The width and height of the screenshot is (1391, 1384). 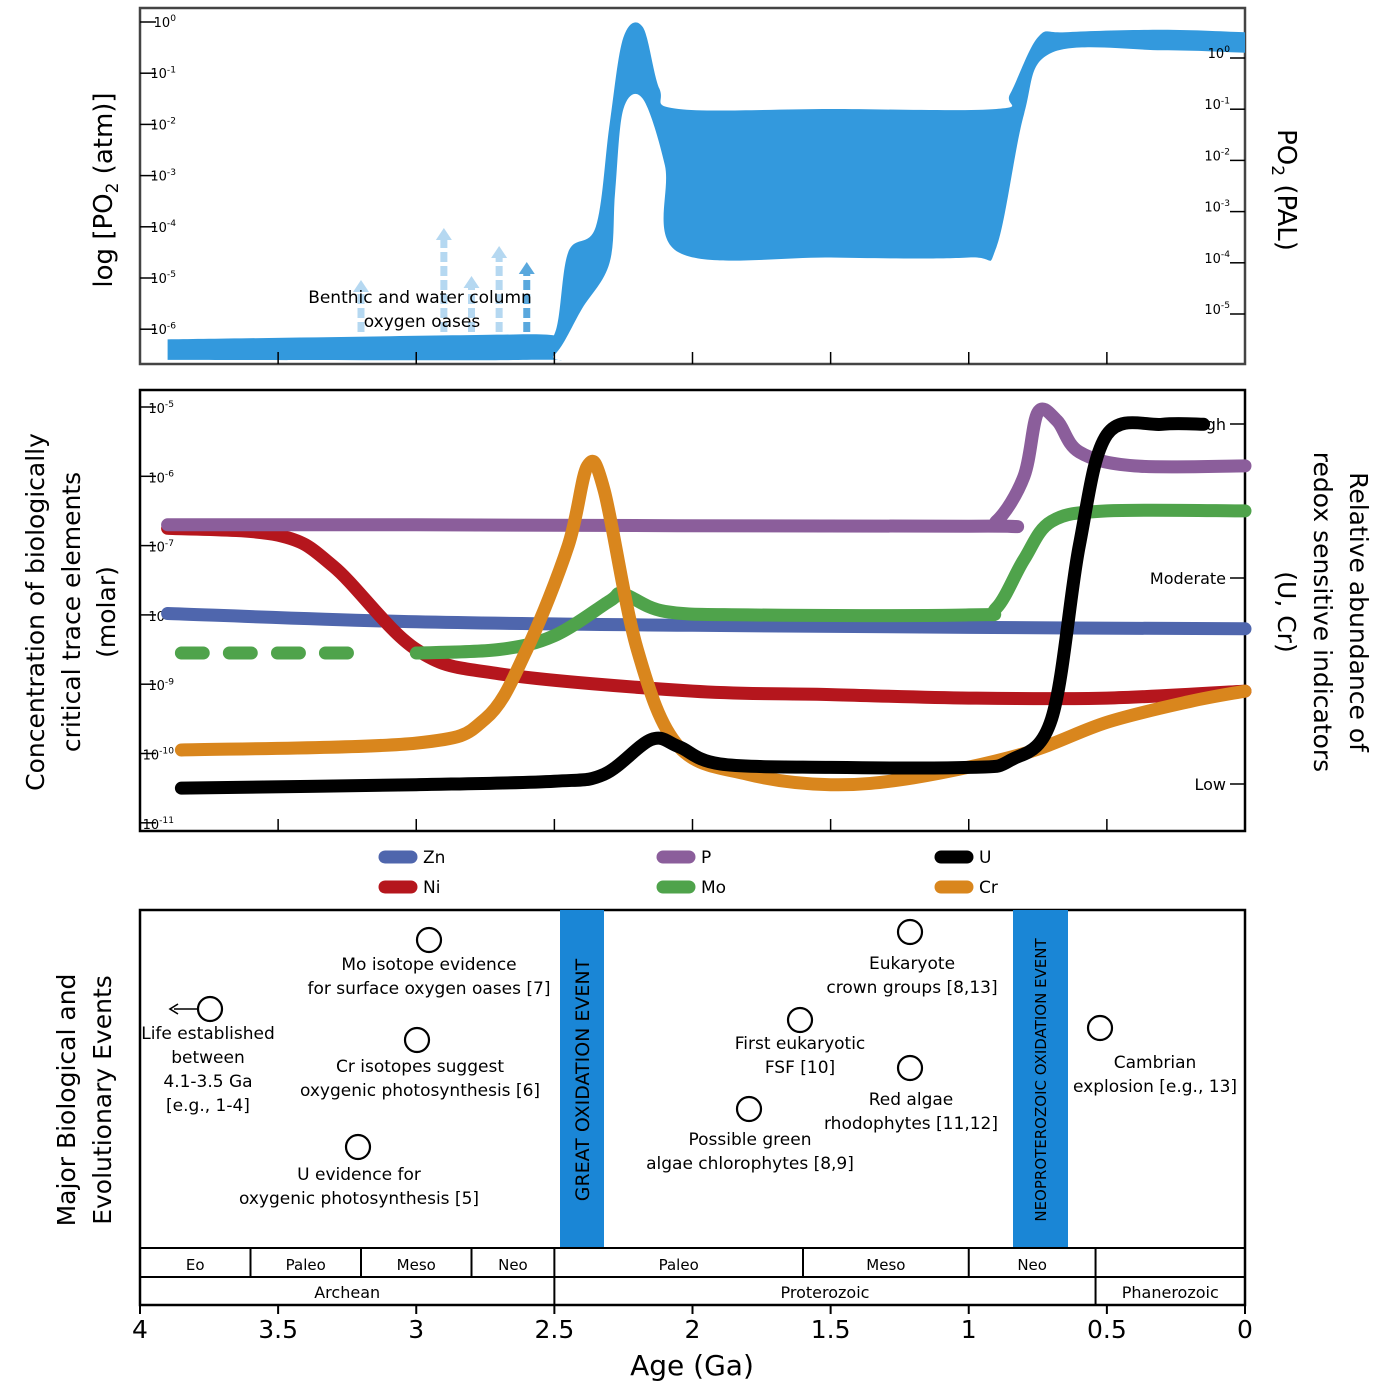 I want to click on era-label: Eo, so click(x=195, y=1265).